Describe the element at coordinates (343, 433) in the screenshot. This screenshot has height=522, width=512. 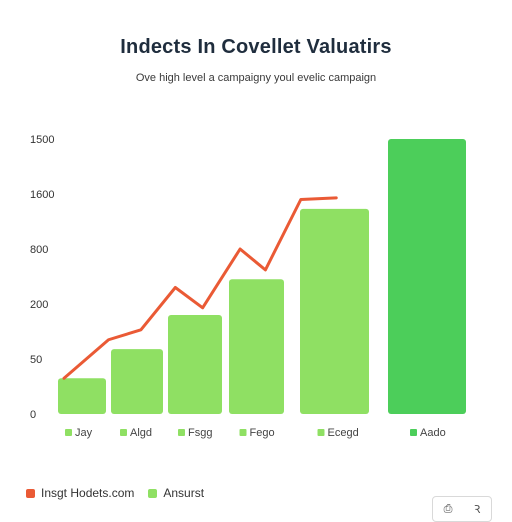
I see `x-tick-label: Ecegd` at that location.